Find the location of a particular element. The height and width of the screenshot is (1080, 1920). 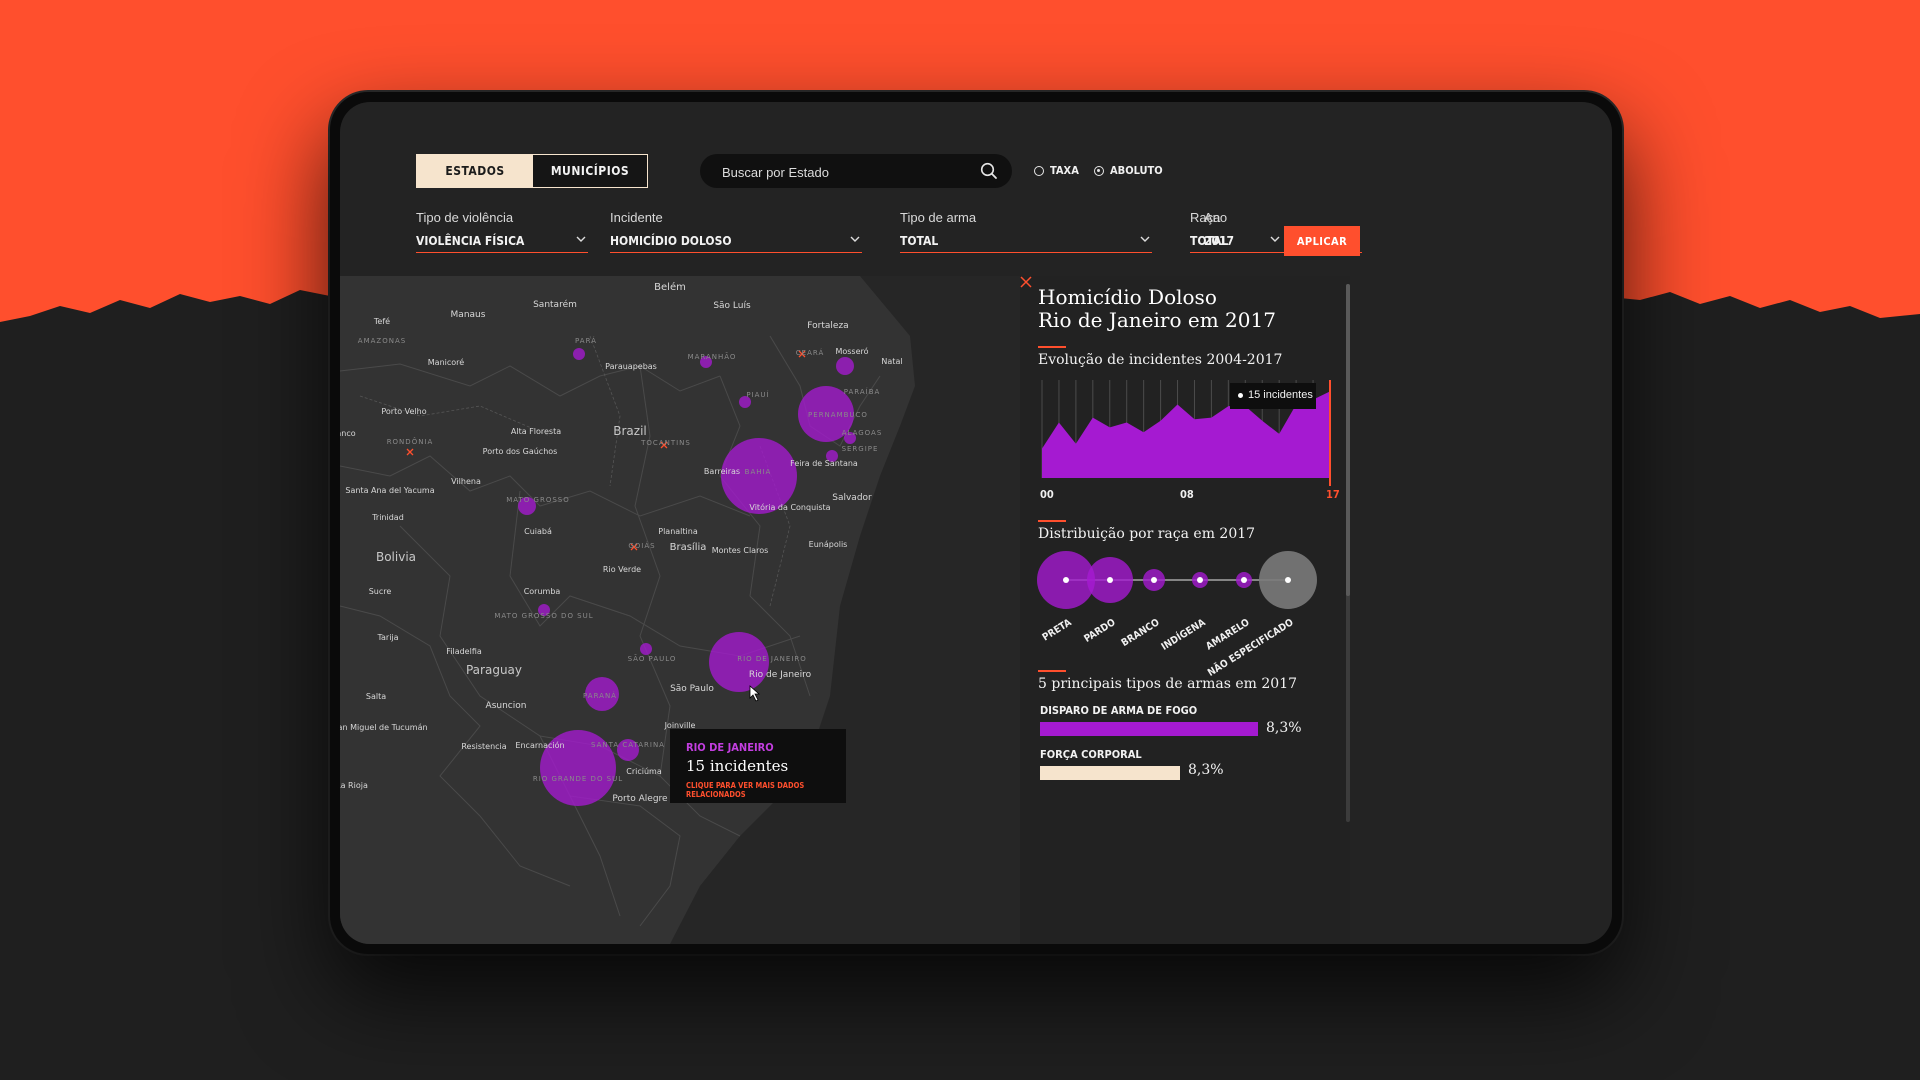

bubble-paraiba is located at coordinates (845, 366).